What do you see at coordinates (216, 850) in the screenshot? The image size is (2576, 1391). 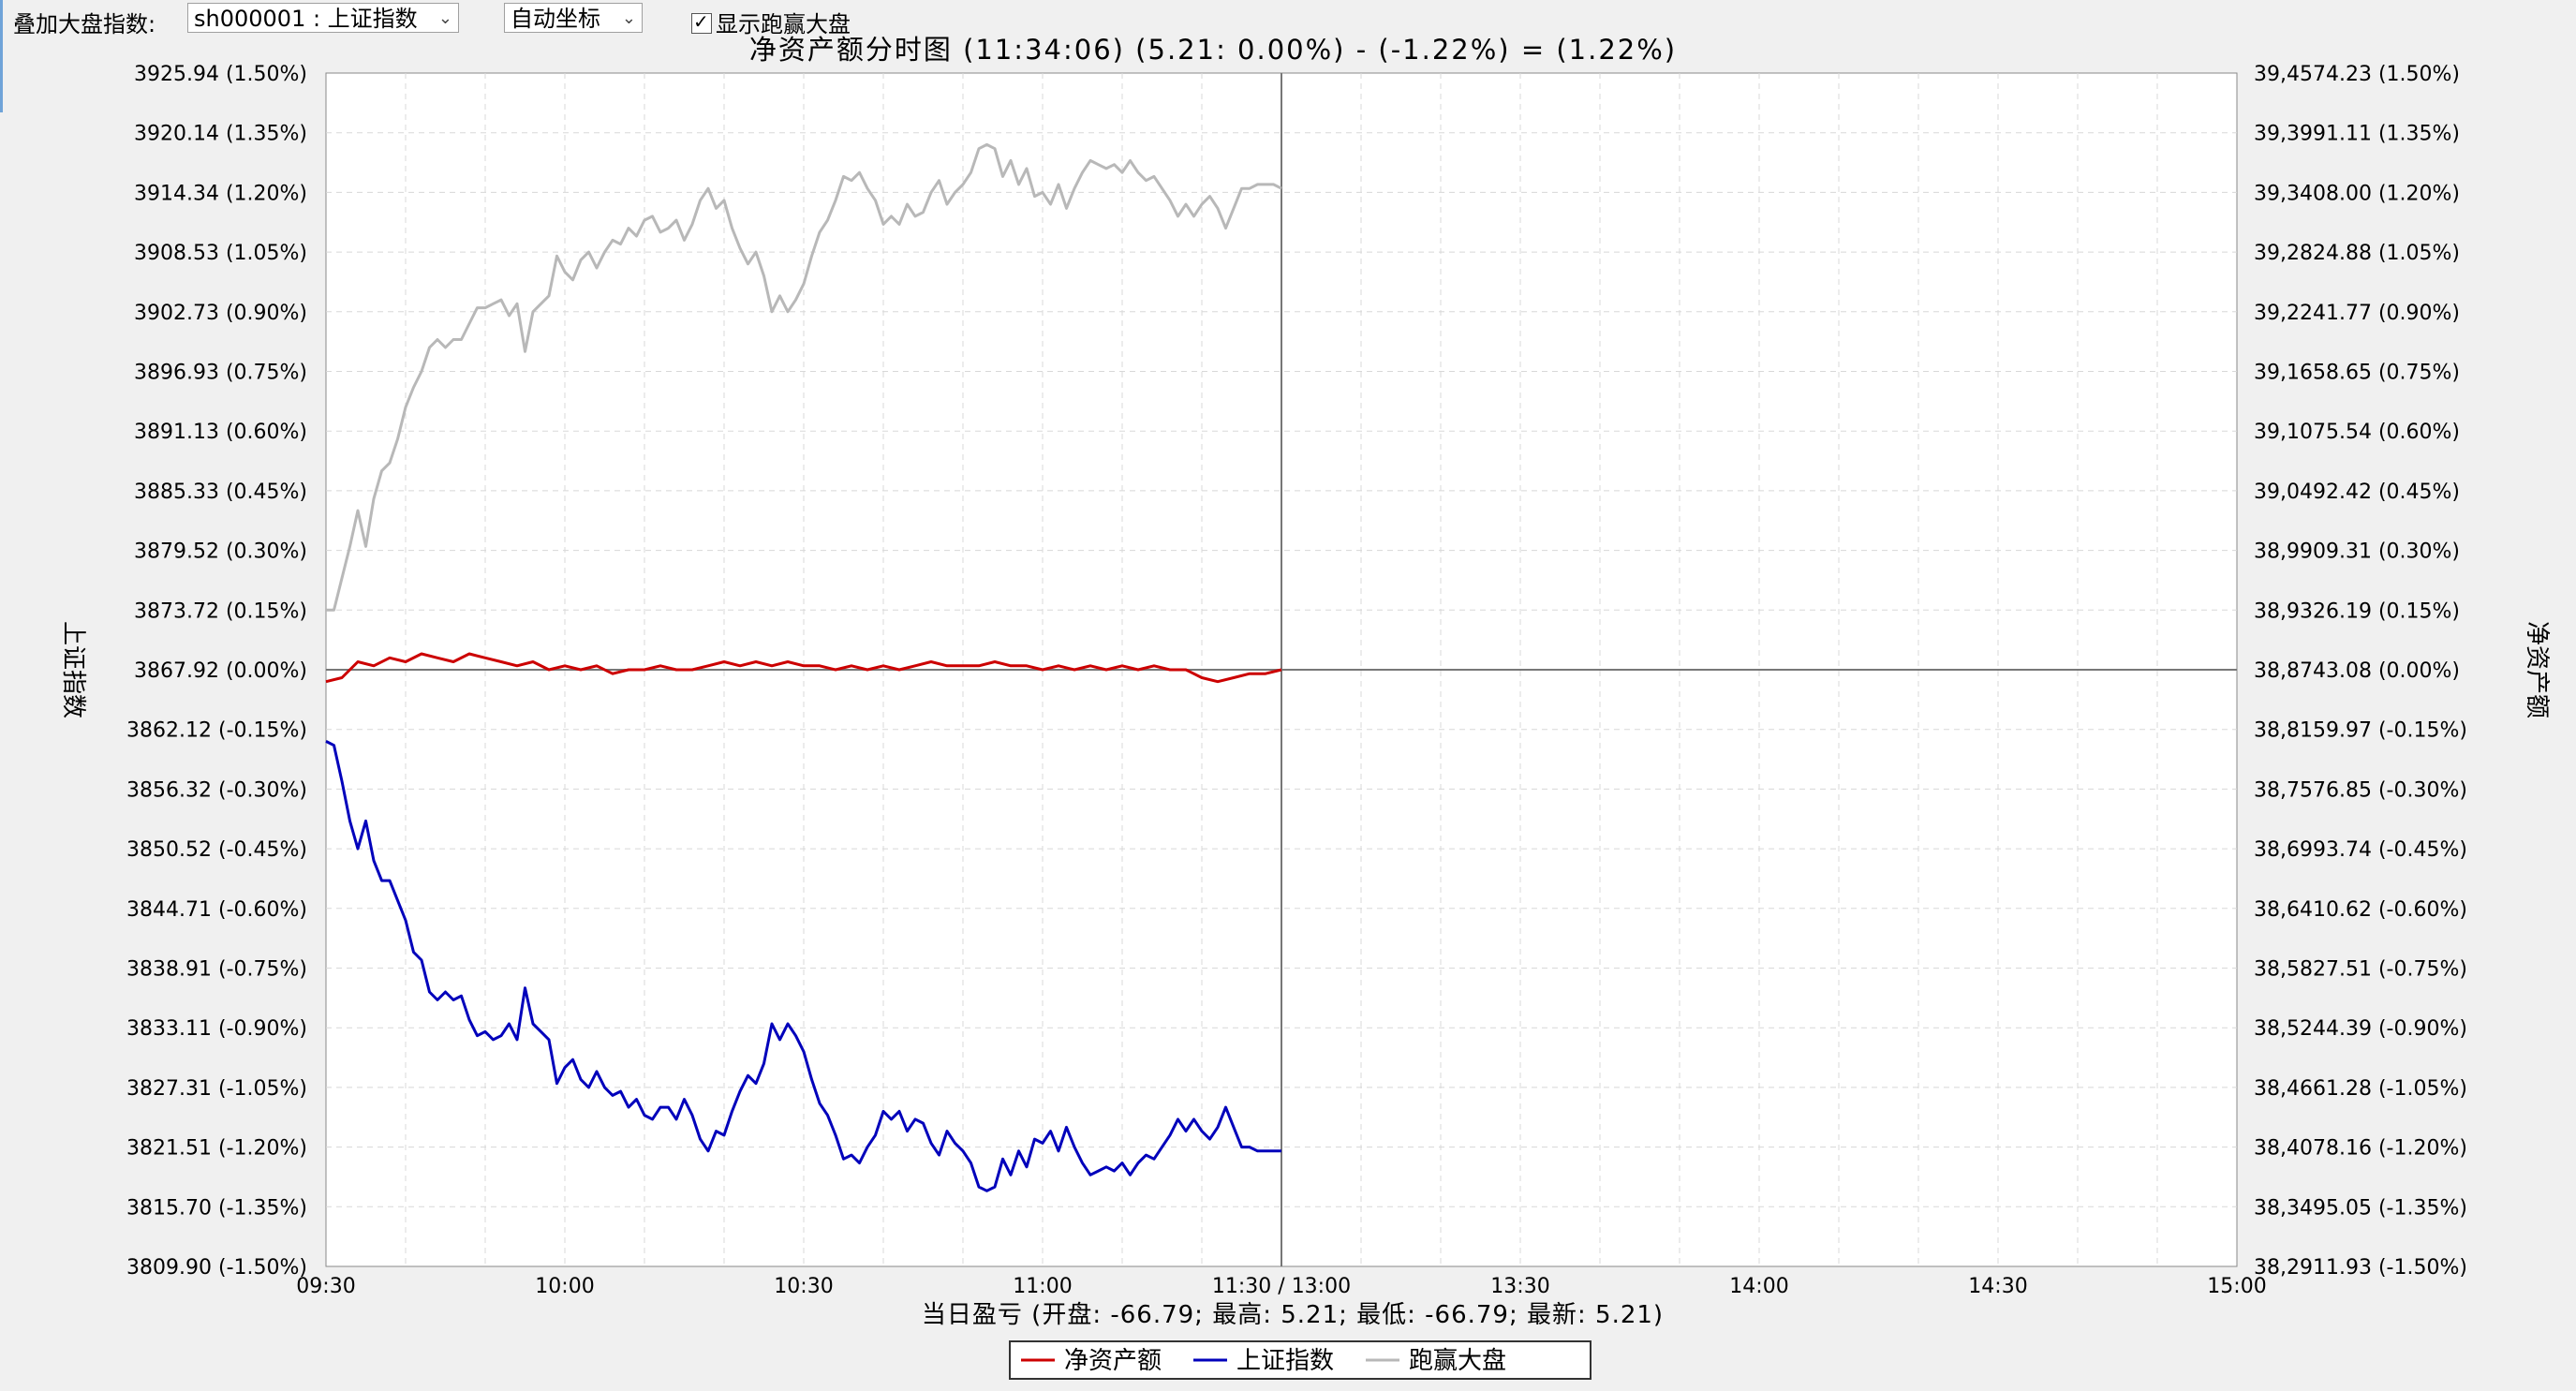 I see `left-tick-label: 3850.52 (-0.45%)` at bounding box center [216, 850].